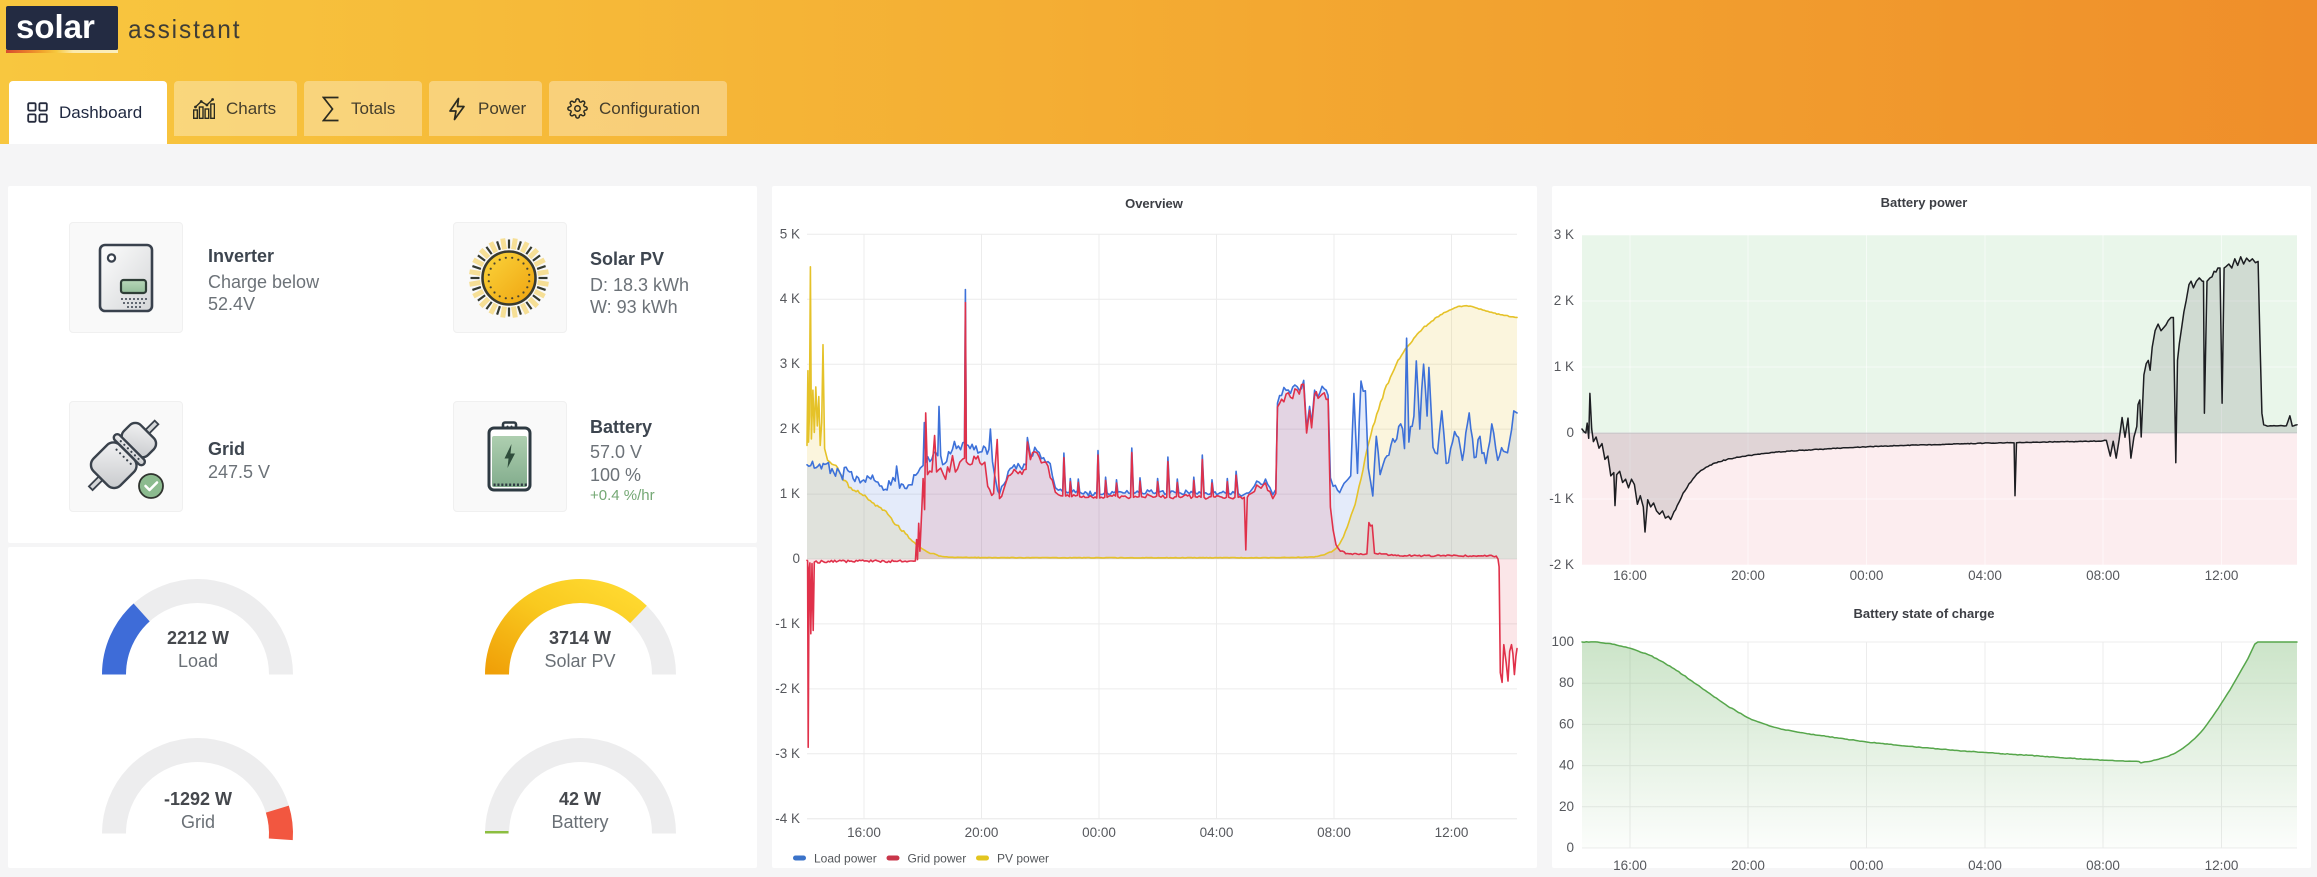 The width and height of the screenshot is (2317, 877). Describe the element at coordinates (1924, 613) in the screenshot. I see `svg-text: Battery state of charge` at that location.